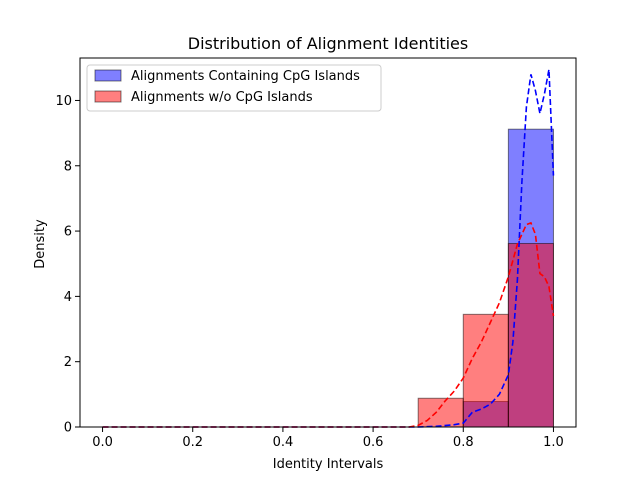 Image resolution: width=640 pixels, height=480 pixels. What do you see at coordinates (68, 166) in the screenshot?
I see `y-tick-label: 8` at bounding box center [68, 166].